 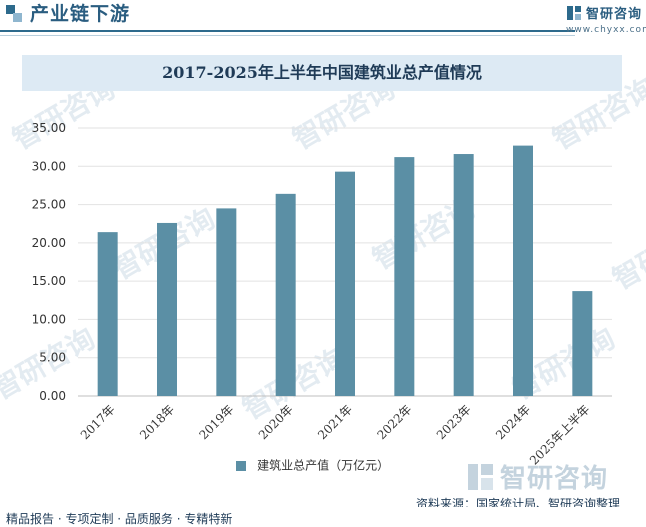 I want to click on x-tick-label: 2023年, so click(x=454, y=422).